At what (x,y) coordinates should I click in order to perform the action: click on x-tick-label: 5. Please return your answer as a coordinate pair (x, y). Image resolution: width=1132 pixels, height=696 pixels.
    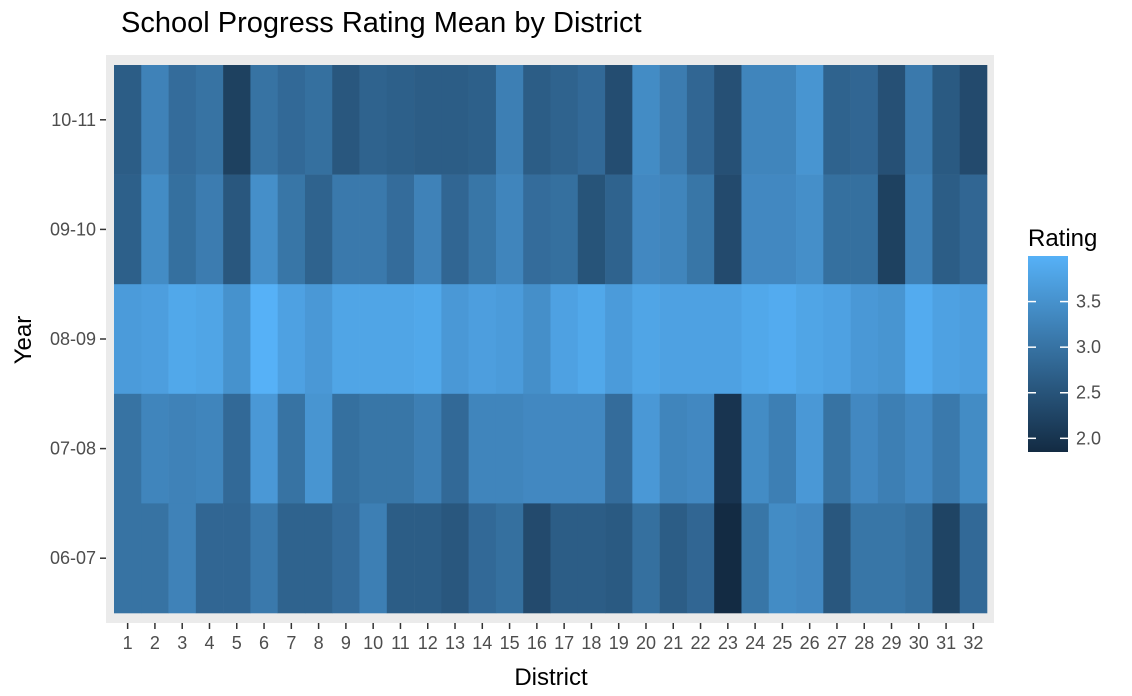
    Looking at the image, I should click on (237, 643).